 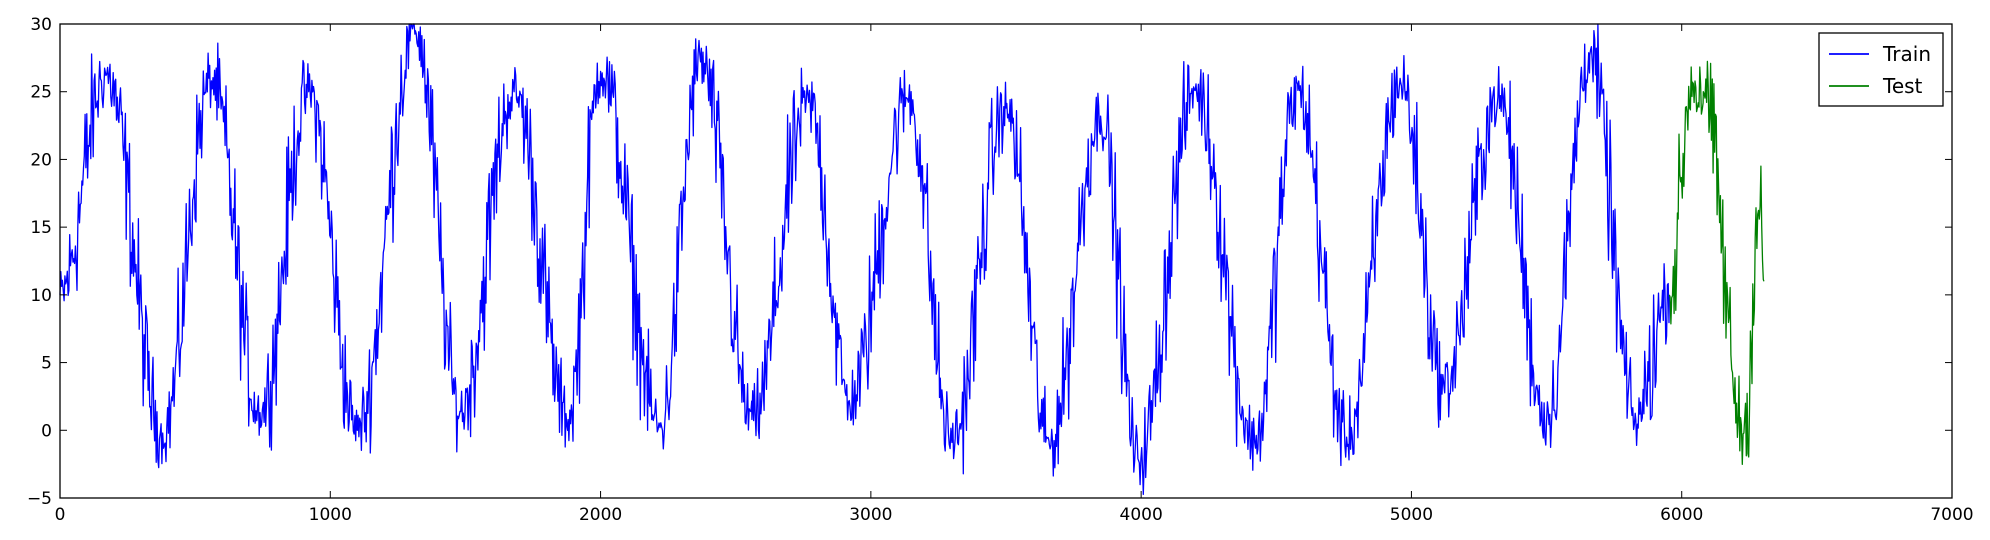 I want to click on y-tick-label: 30, so click(x=41, y=25).